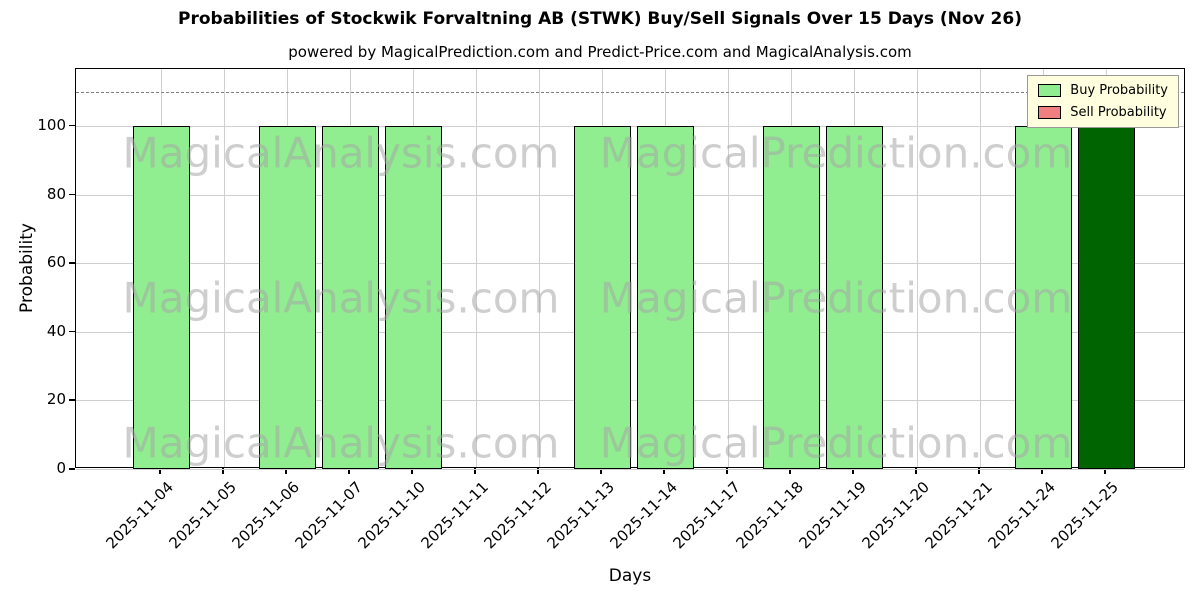 The height and width of the screenshot is (600, 1200). What do you see at coordinates (1118, 112) in the screenshot?
I see `legend-label-sell: Sell Probability` at bounding box center [1118, 112].